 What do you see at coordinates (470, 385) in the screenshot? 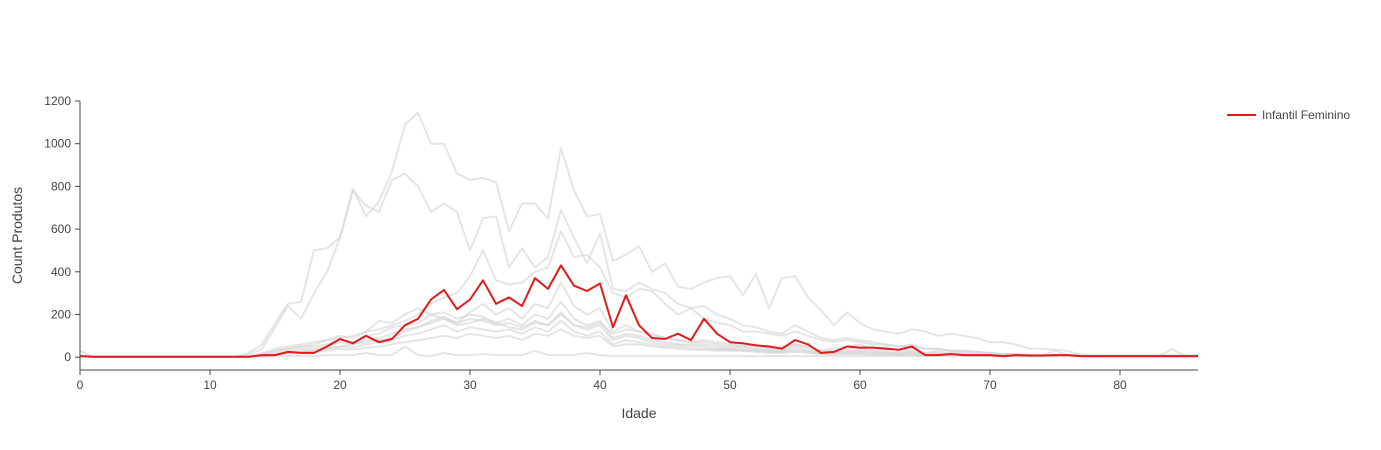
I see `x-tick-label: 30` at bounding box center [470, 385].